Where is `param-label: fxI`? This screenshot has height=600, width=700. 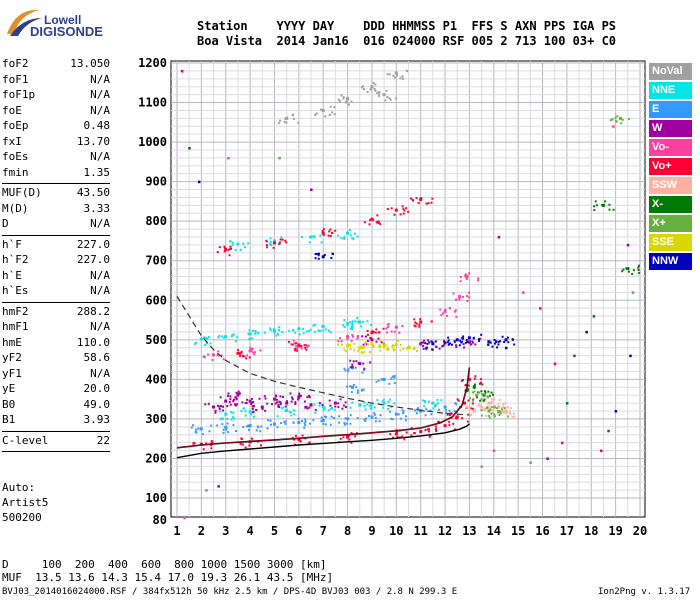
param-label: fxI is located at coordinates (12, 141).